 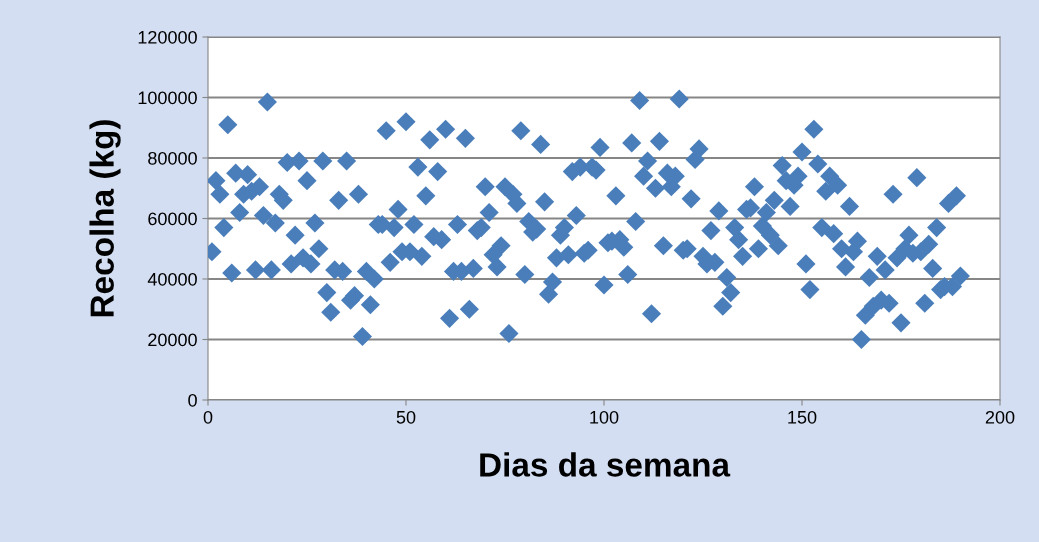 What do you see at coordinates (208, 417) in the screenshot?
I see `x-tick-label: 0` at bounding box center [208, 417].